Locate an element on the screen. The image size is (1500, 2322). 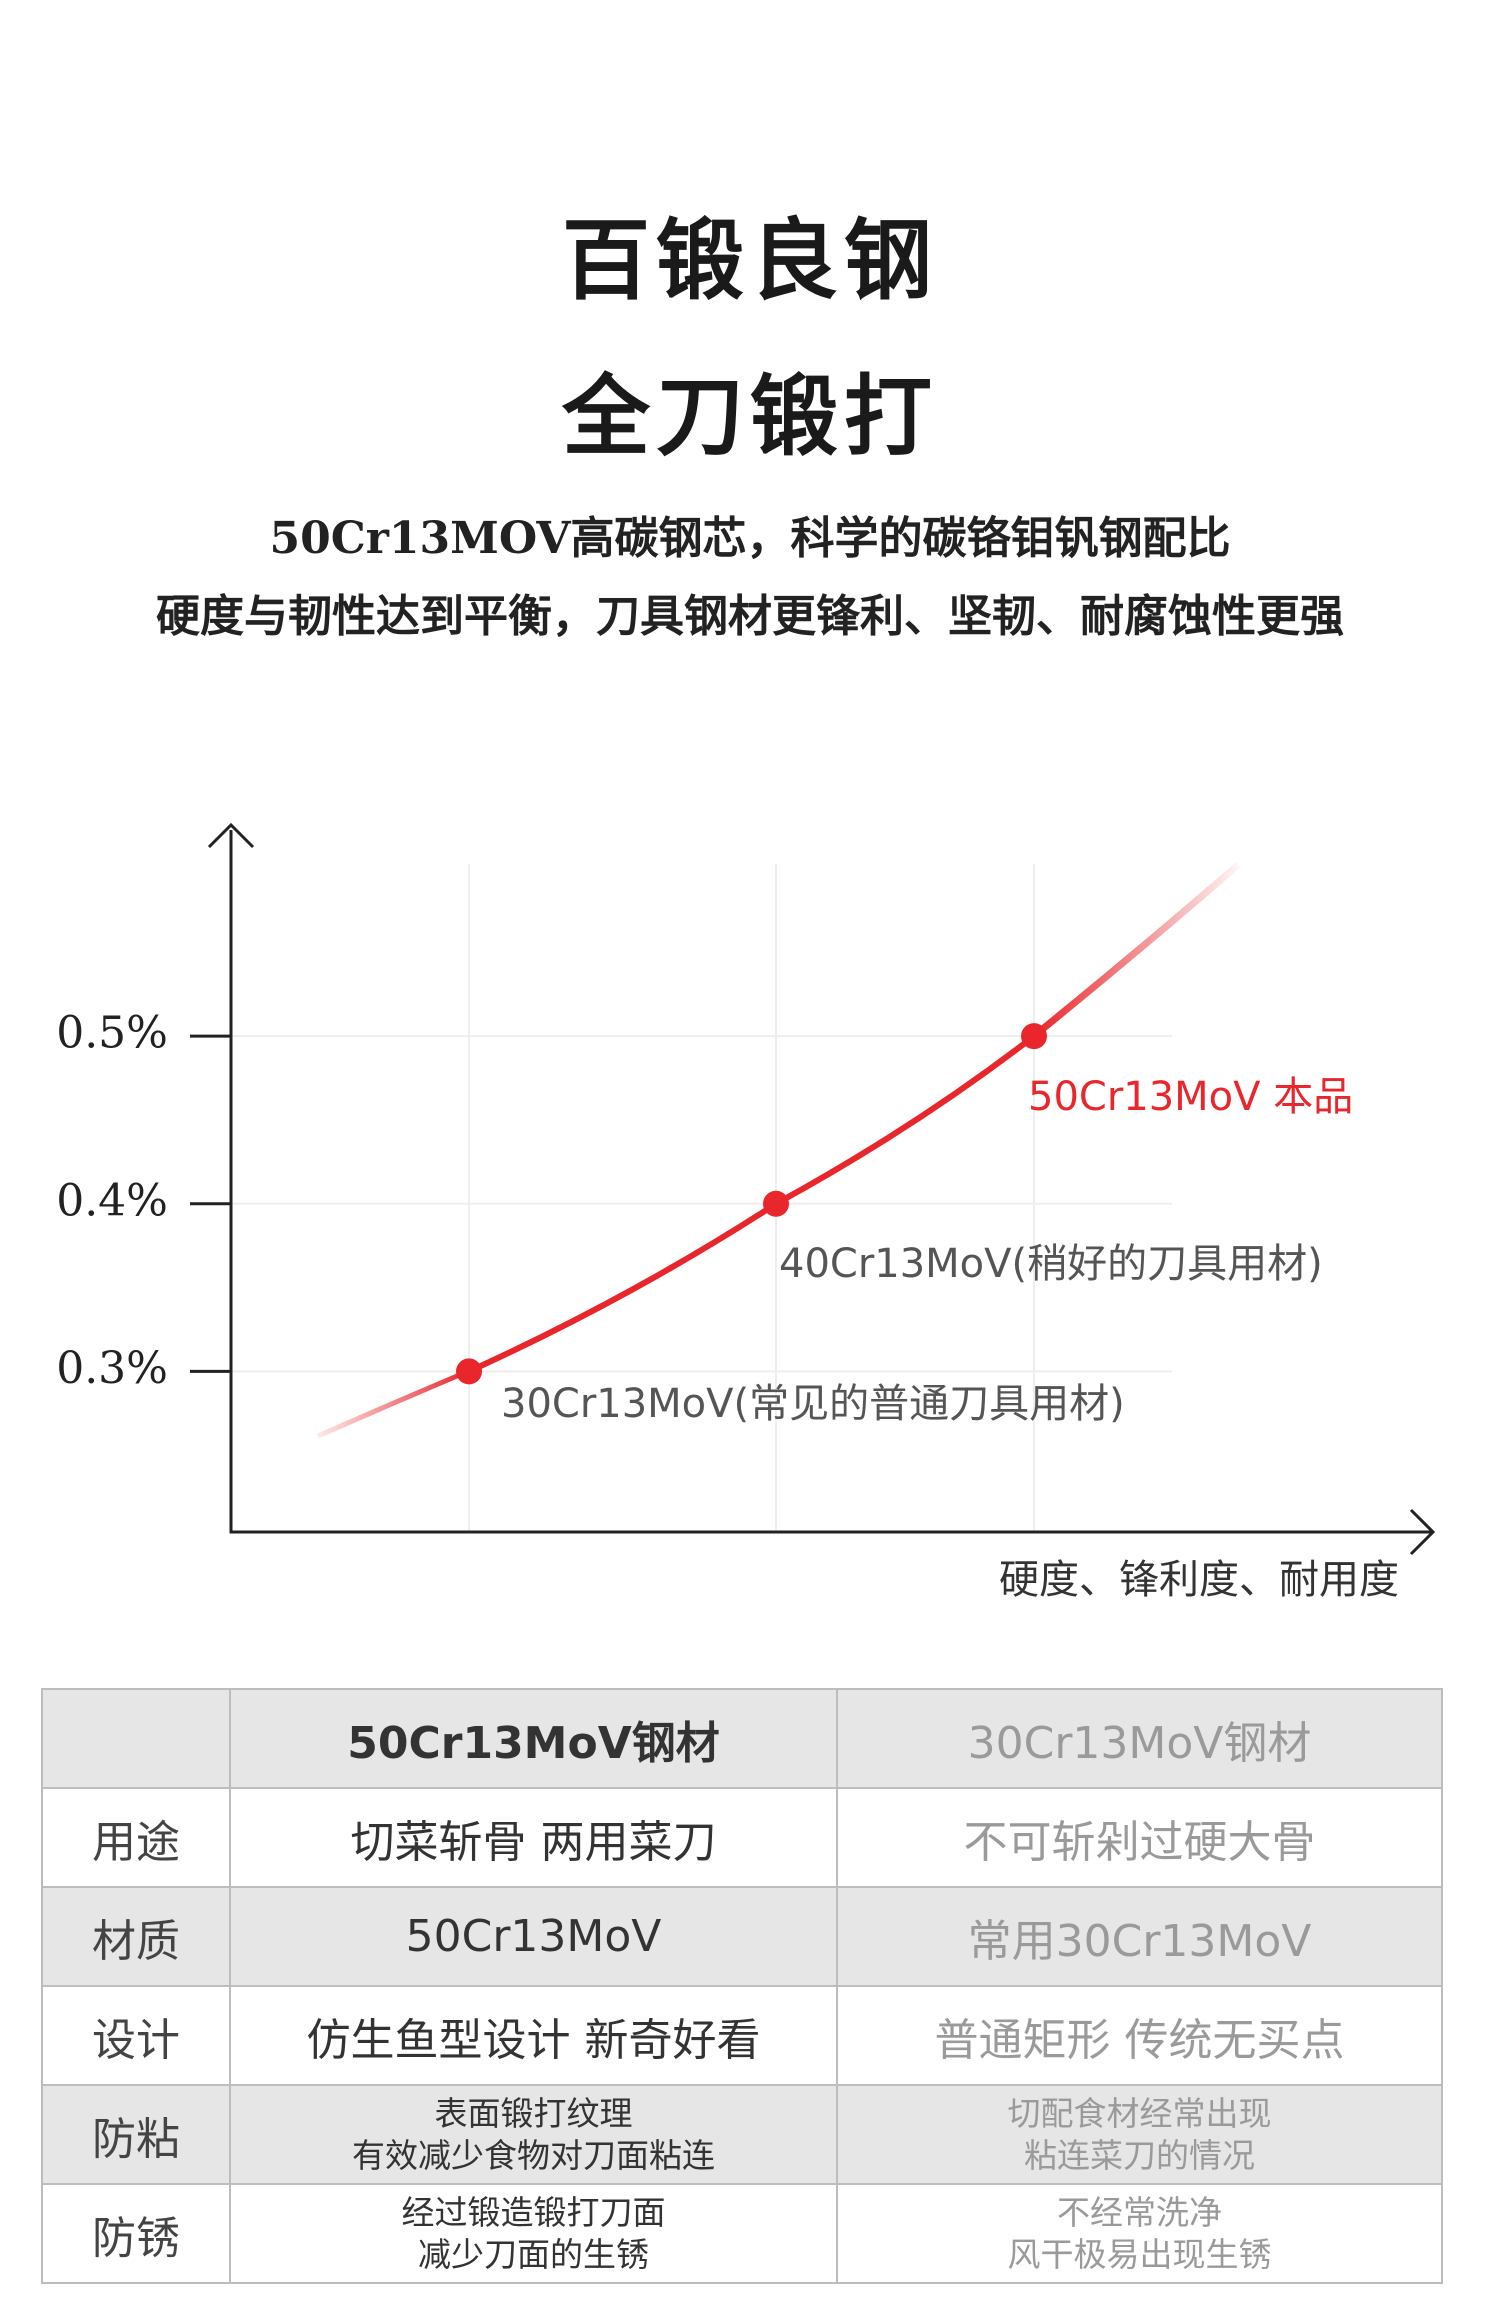
cell-line: 减少刀面的生锈 is located at coordinates (533, 2254).